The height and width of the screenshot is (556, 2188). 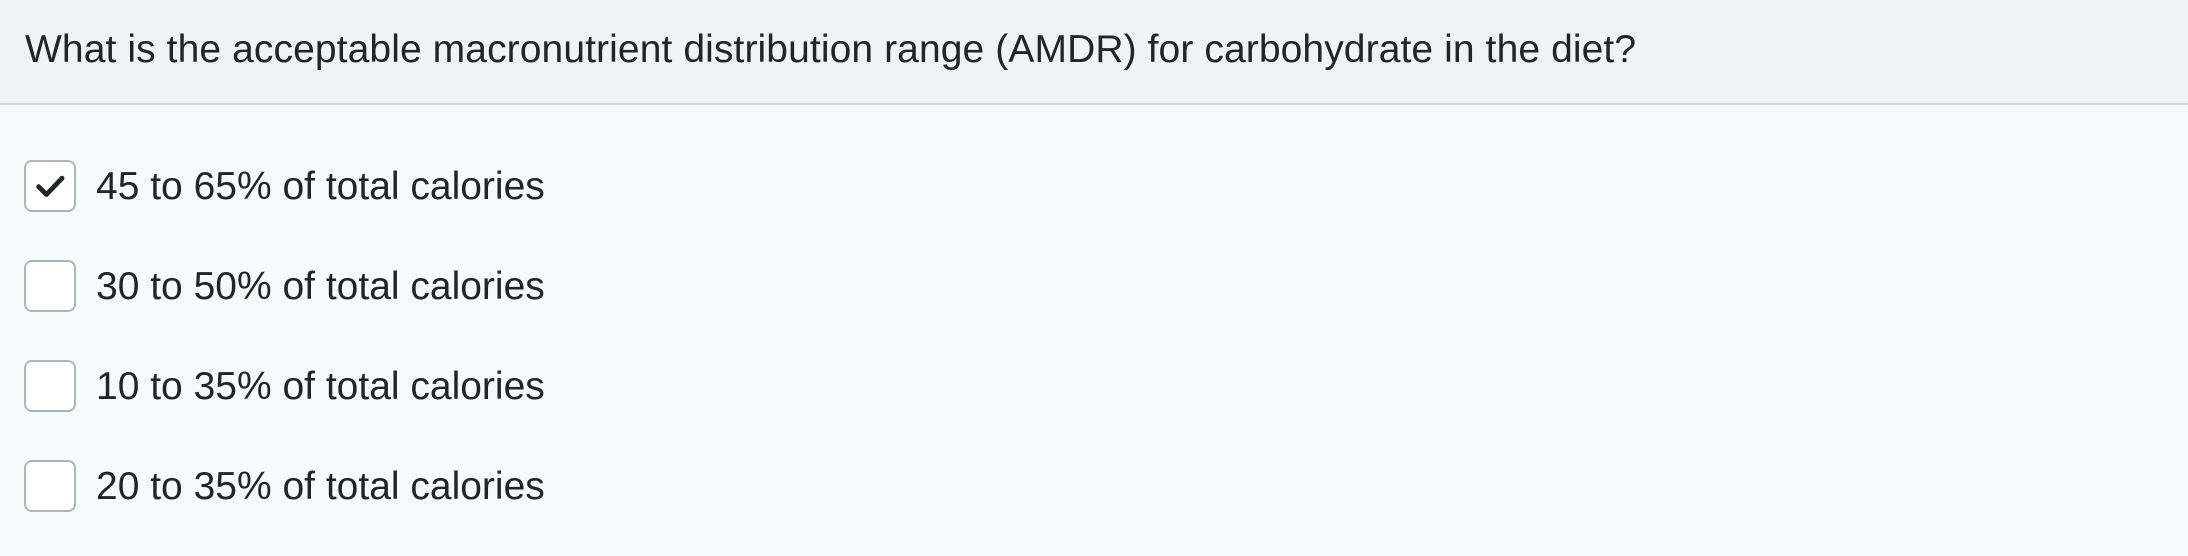 I want to click on answer-option: 30 to 50% of total calories, so click(x=284, y=286).